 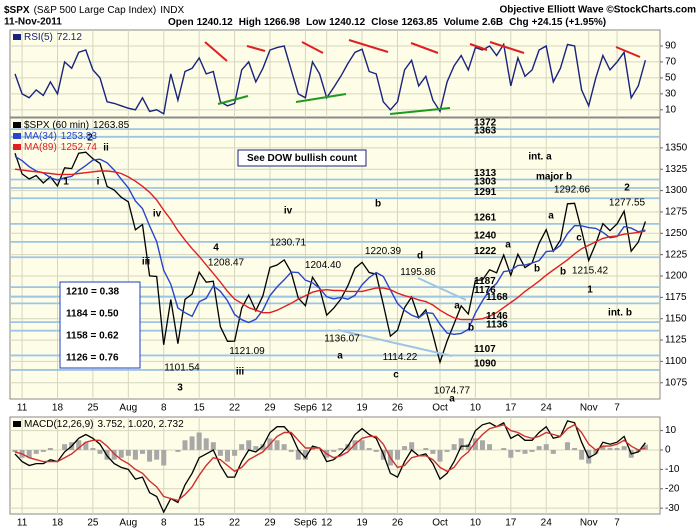 What do you see at coordinates (111, 125) in the screenshot?
I see `legend-value: 1263.85` at bounding box center [111, 125].